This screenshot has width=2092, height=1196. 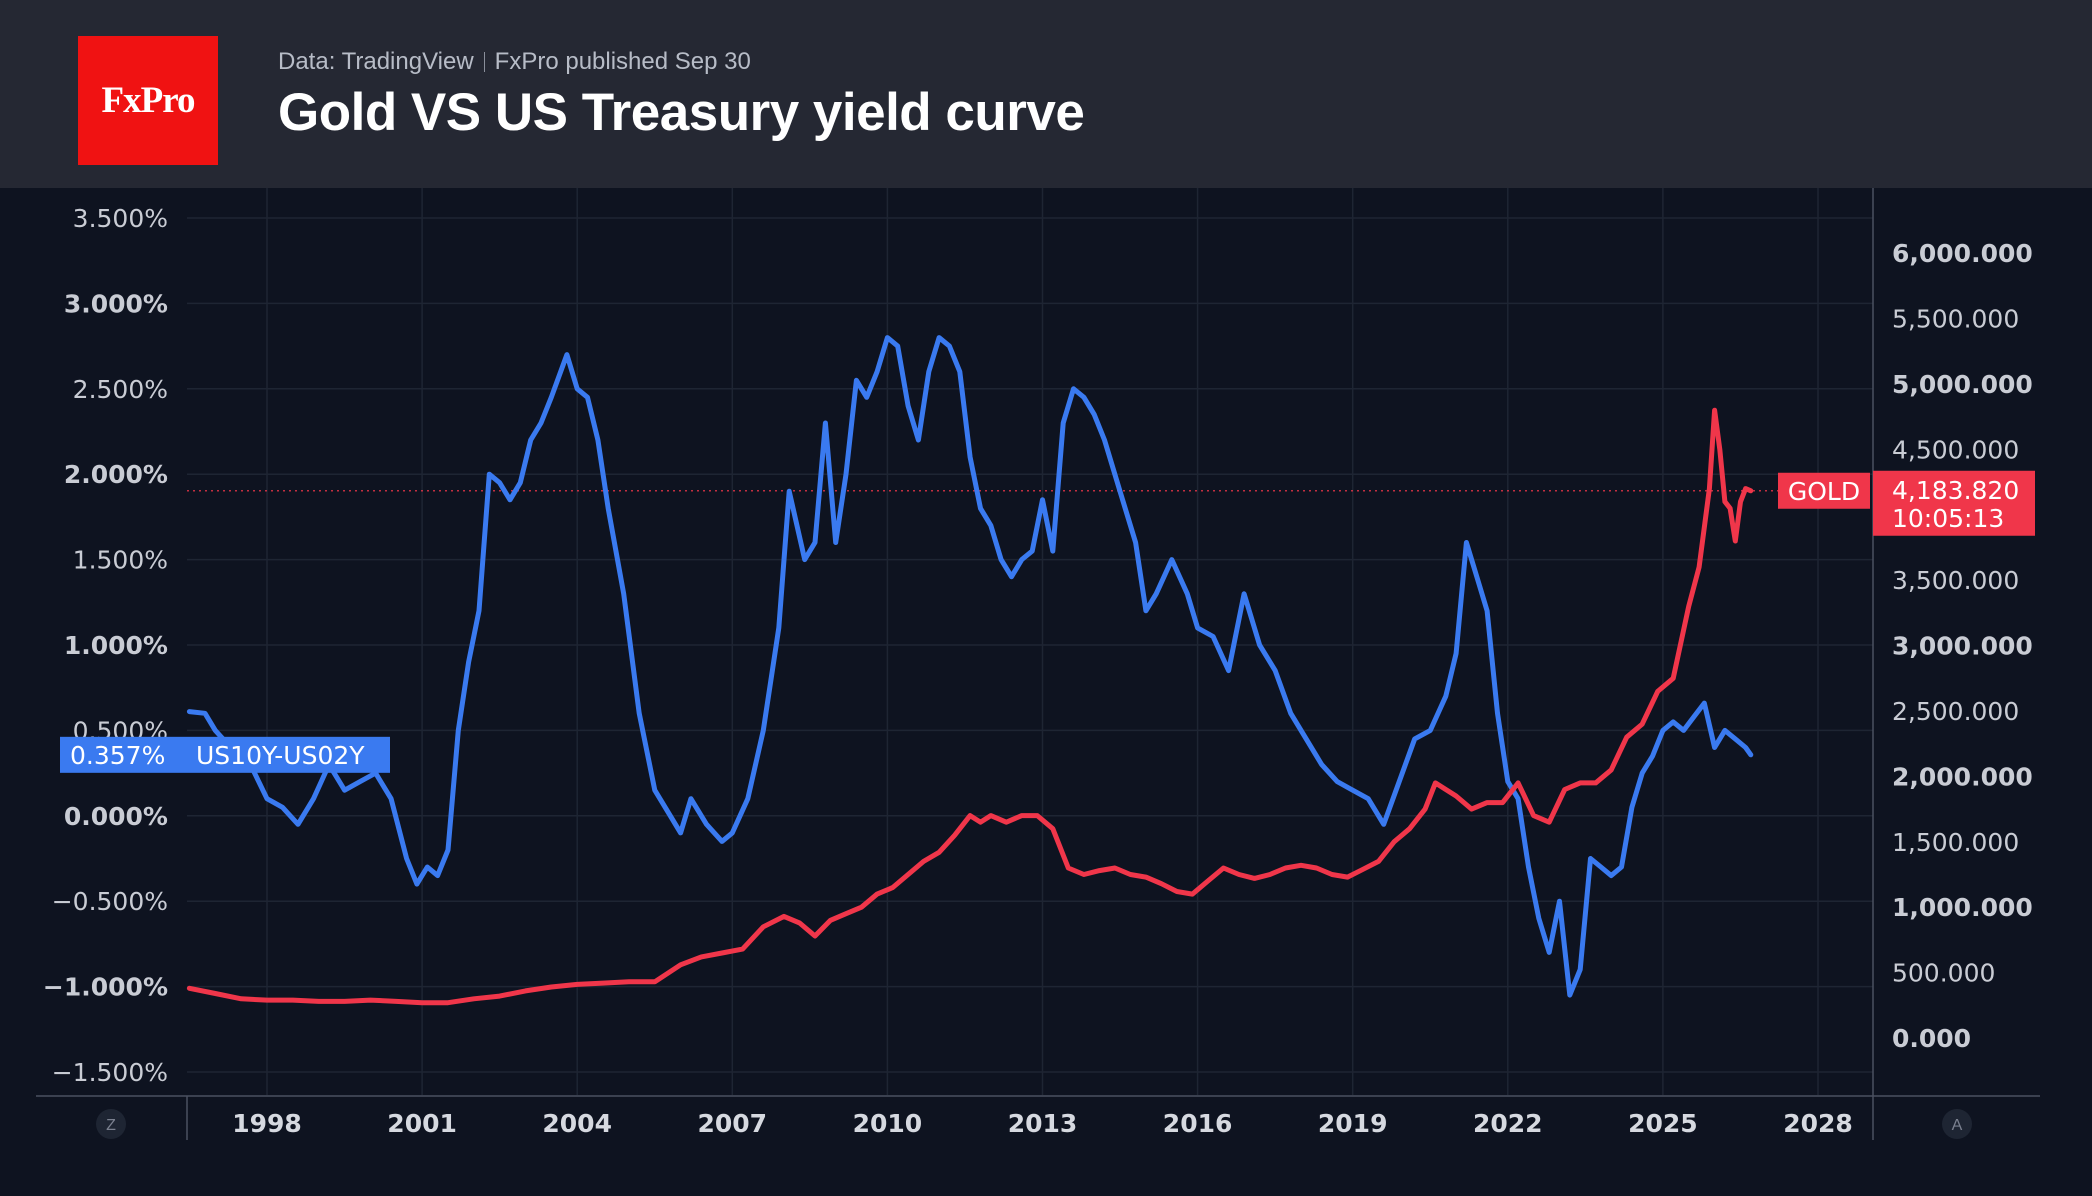 What do you see at coordinates (110, 1072) in the screenshot?
I see `left-axis-tick-label: −1.500%` at bounding box center [110, 1072].